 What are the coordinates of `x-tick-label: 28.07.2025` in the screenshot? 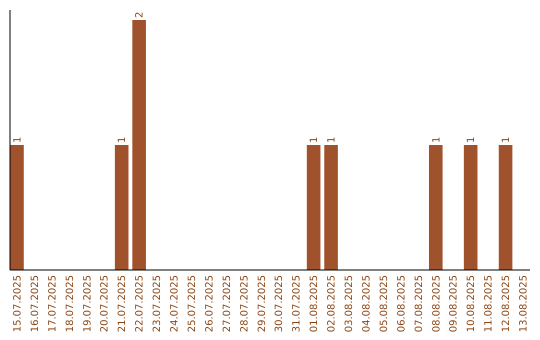 It's located at (244, 303).